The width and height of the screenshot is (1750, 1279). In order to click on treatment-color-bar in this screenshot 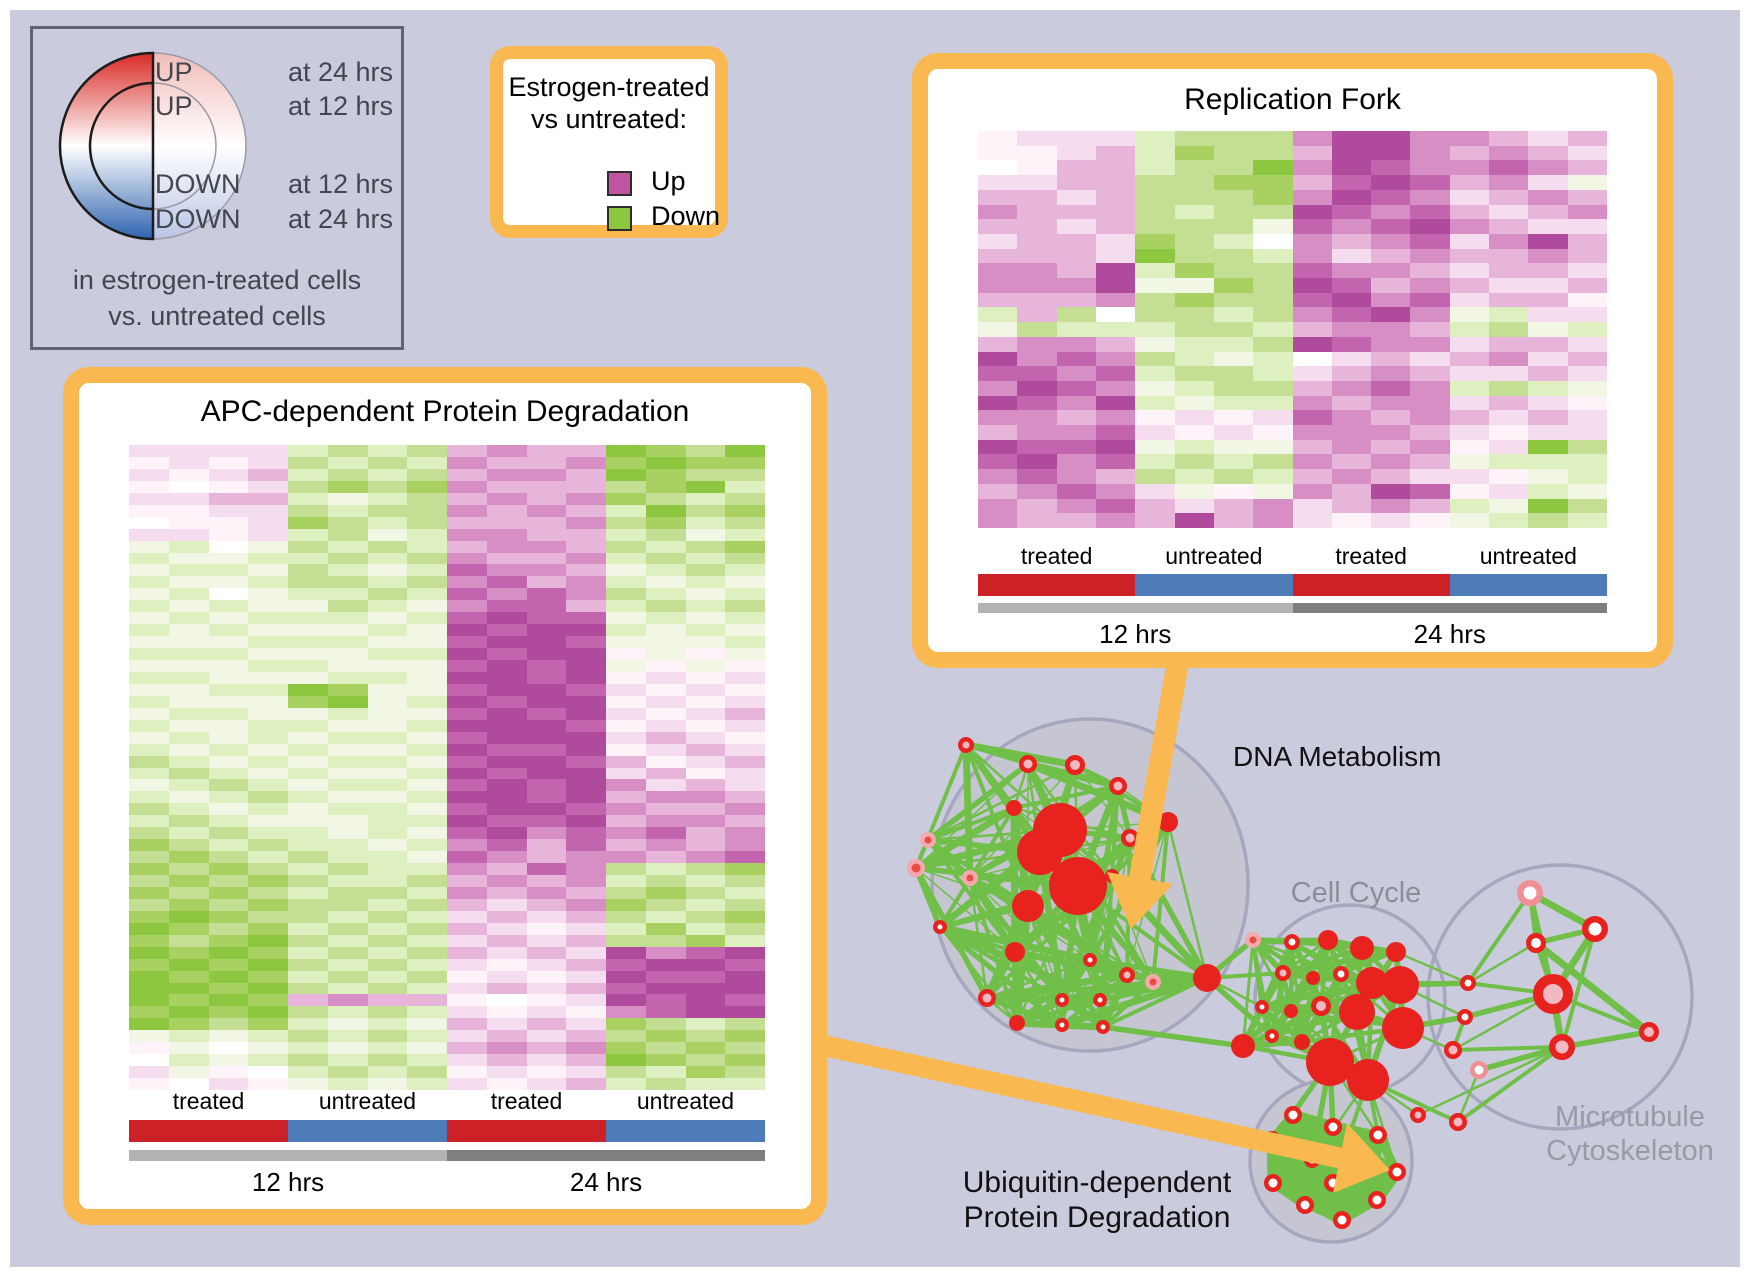, I will do `click(685, 1131)`.